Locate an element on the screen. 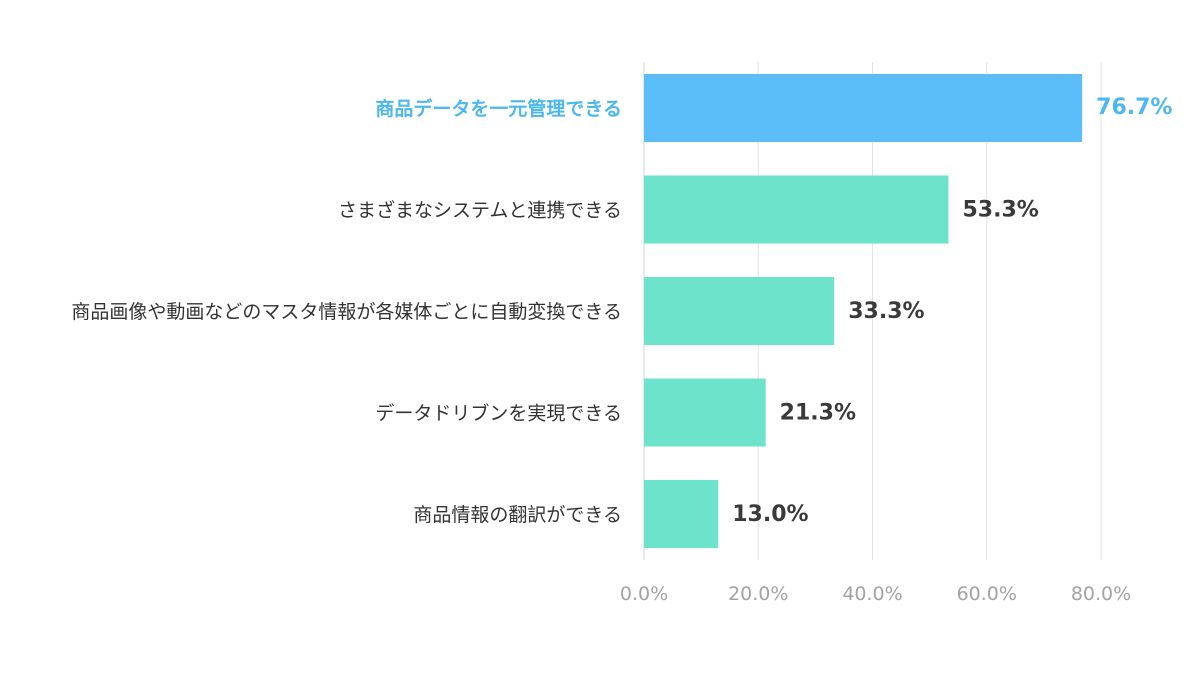 Image resolution: width=1200 pixels, height=700 pixels. category-label: 商品画像や動画などのマスタ情報が各媒体ごとに自動変換できる is located at coordinates (346, 312).